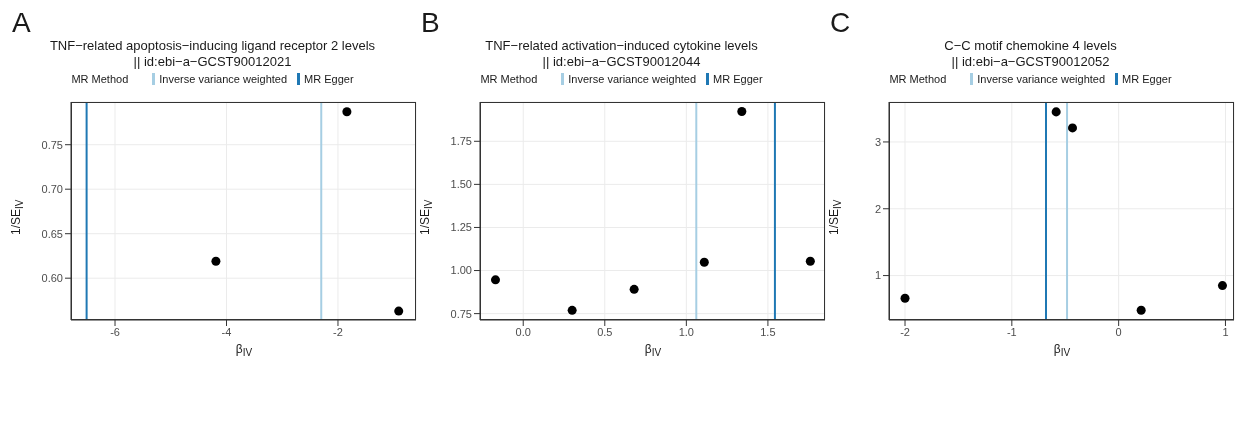 This screenshot has width=1245, height=434. I want to click on y-tick-label: 1.25, so click(461, 227).